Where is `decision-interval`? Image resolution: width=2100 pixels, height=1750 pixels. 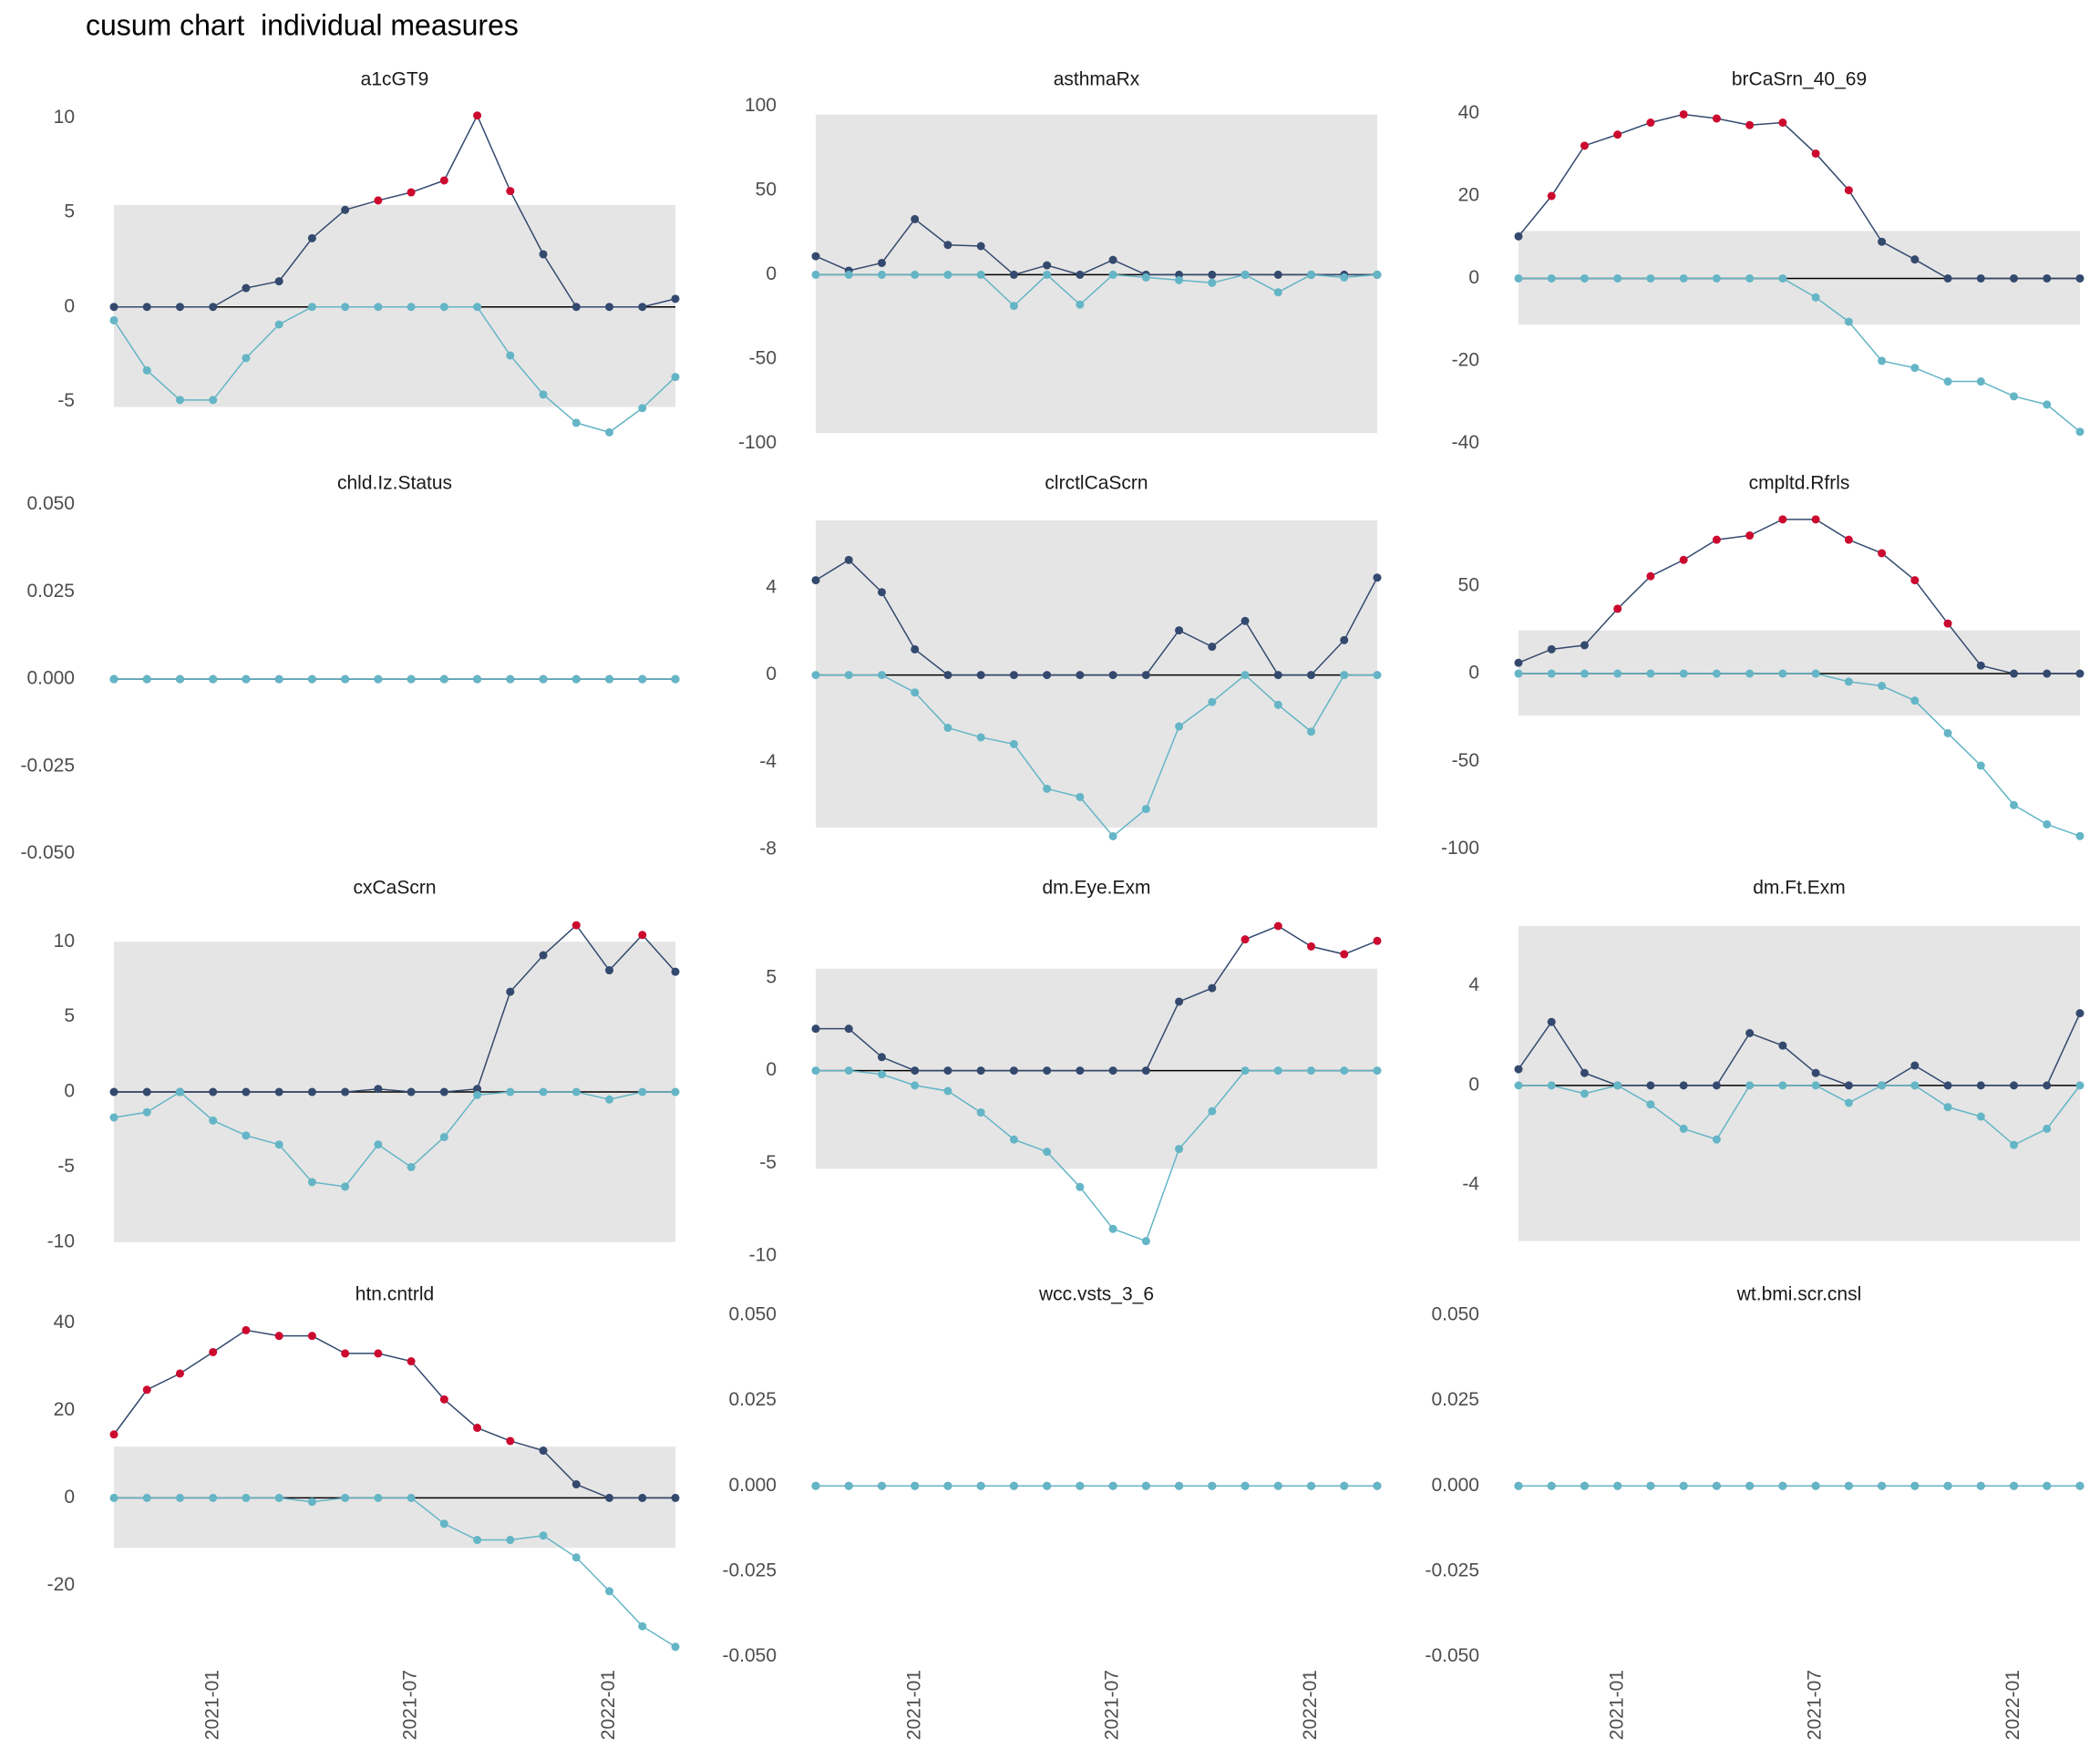 decision-interval is located at coordinates (1799, 1083).